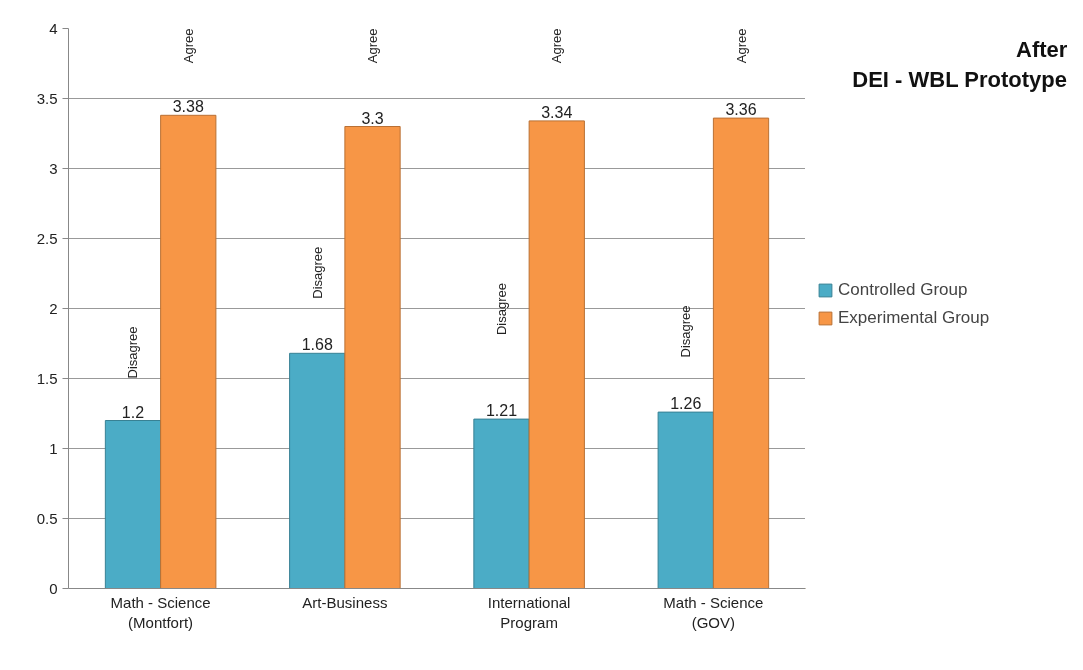  Describe the element at coordinates (903, 290) in the screenshot. I see `legend-label: Controlled Group` at that location.